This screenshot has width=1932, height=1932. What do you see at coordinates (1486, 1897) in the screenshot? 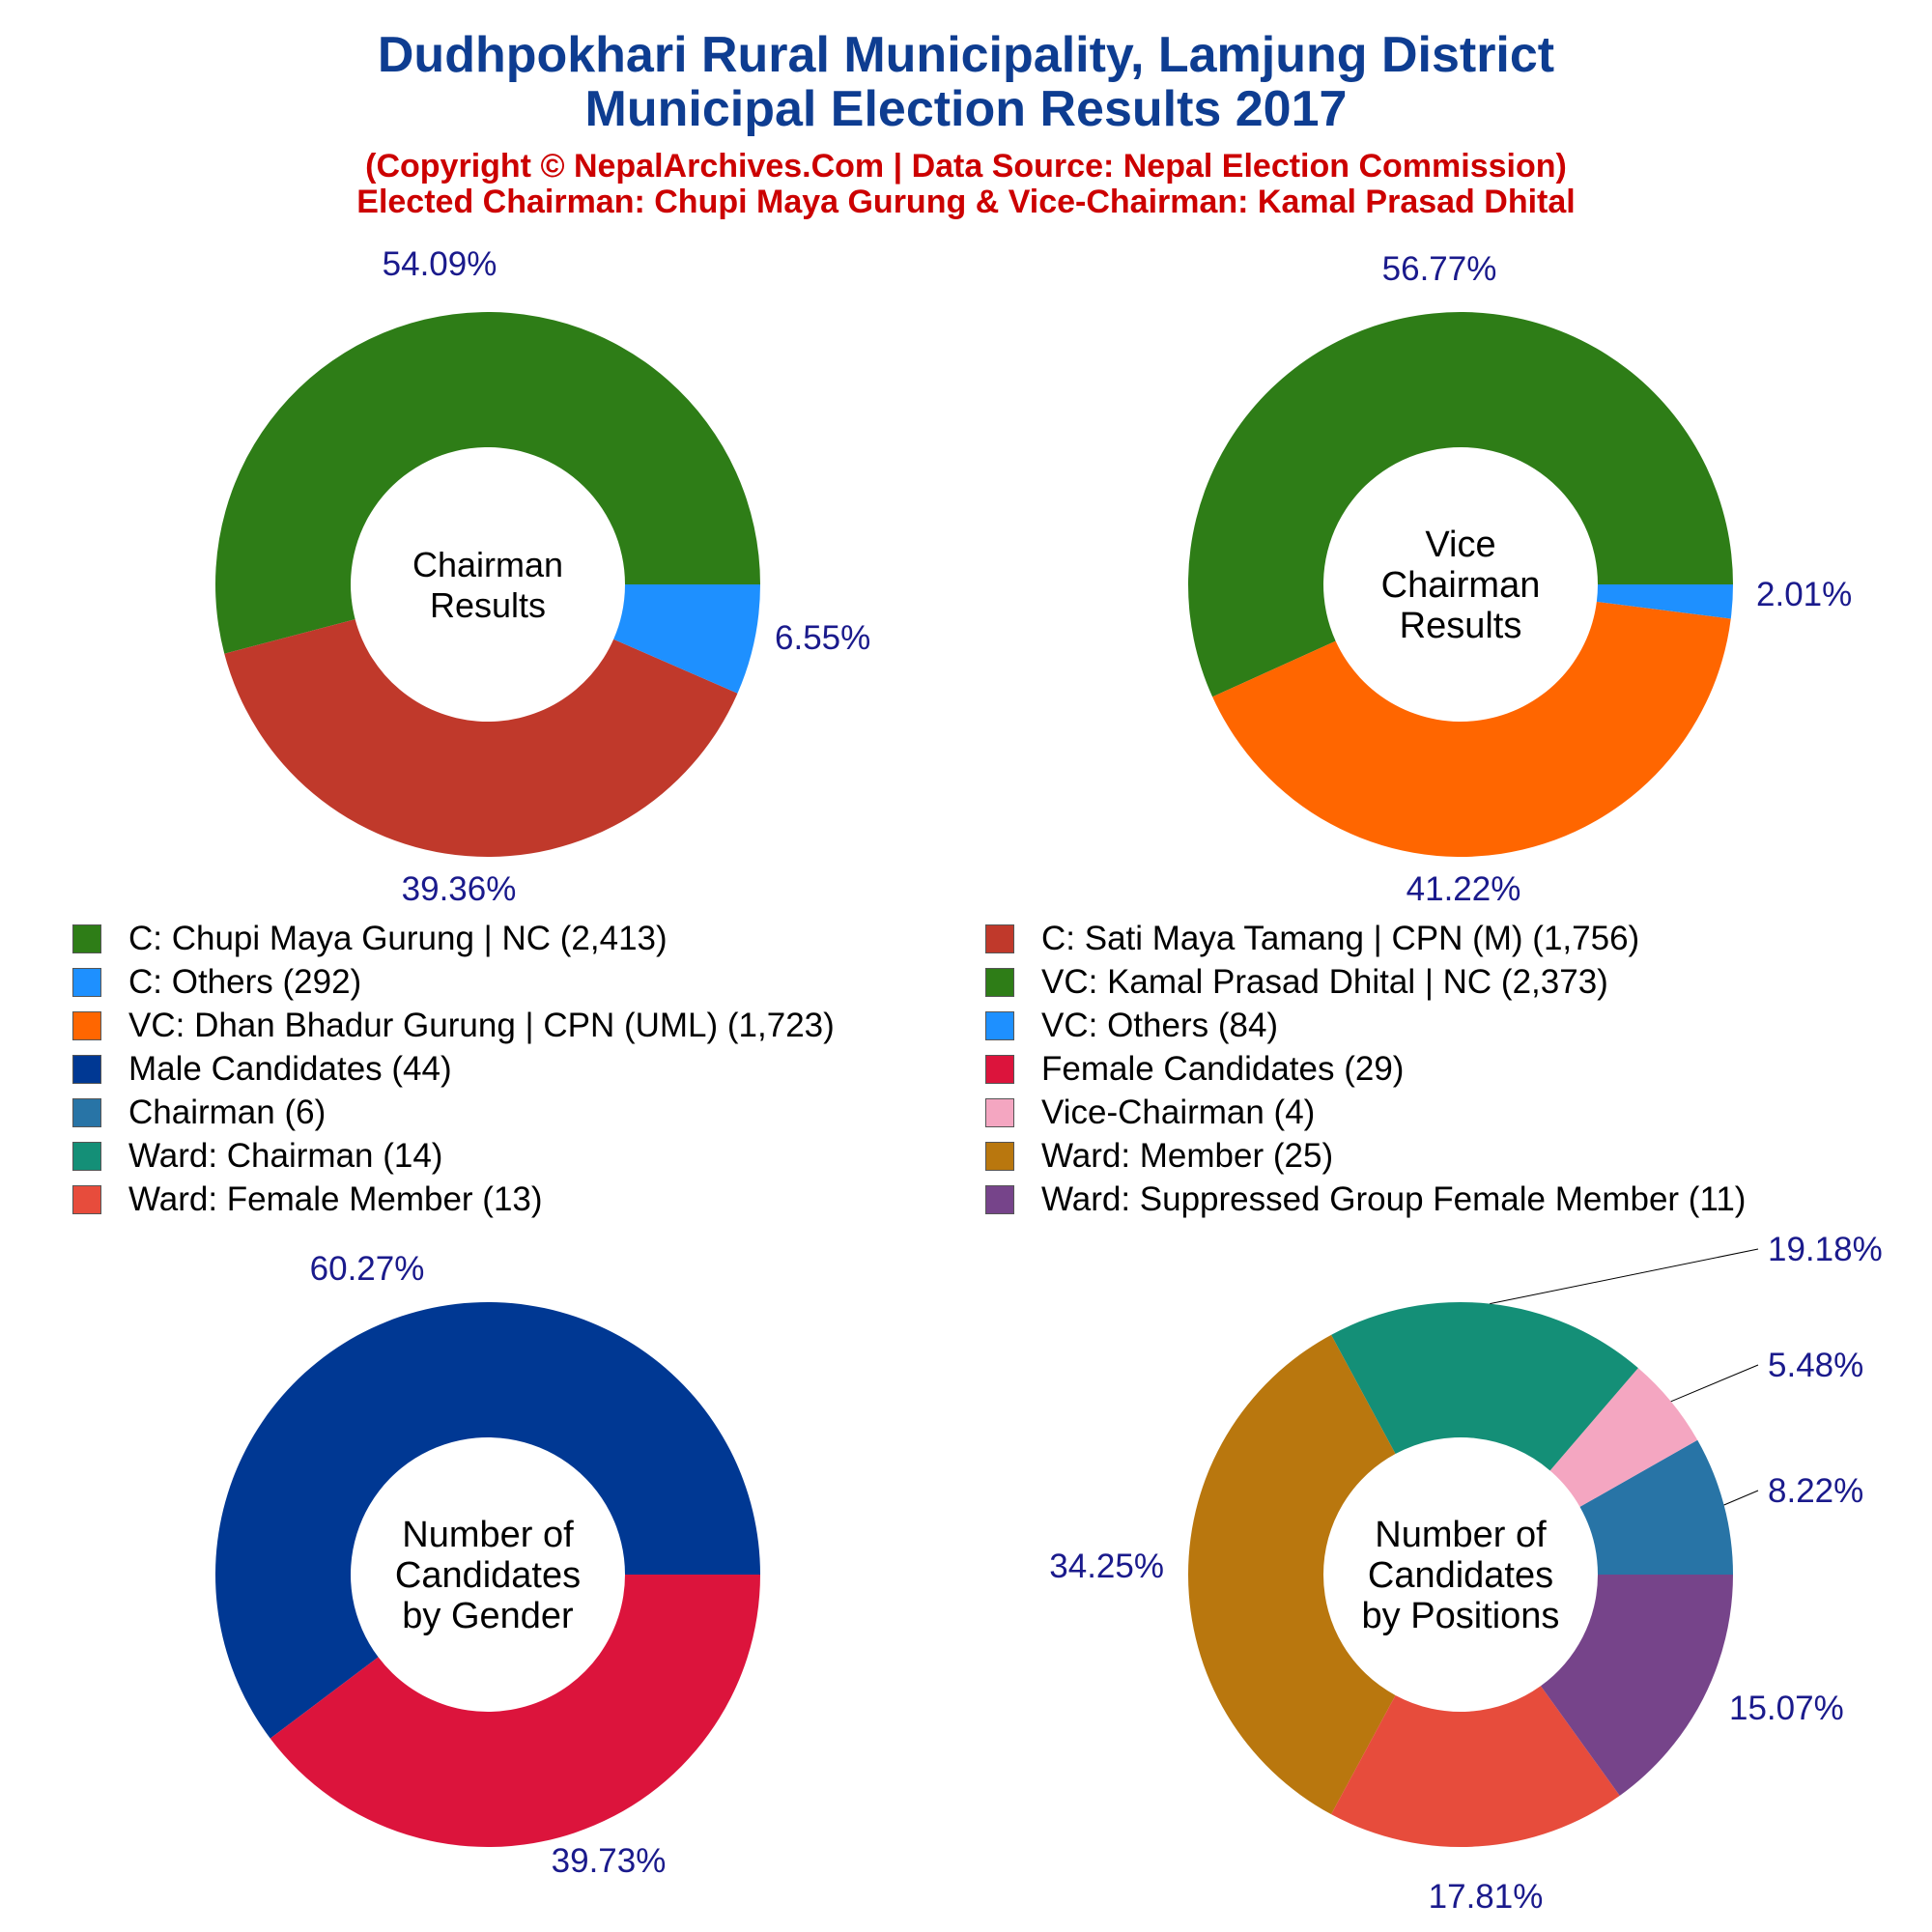
I see `percent-label: 17.81%` at bounding box center [1486, 1897].